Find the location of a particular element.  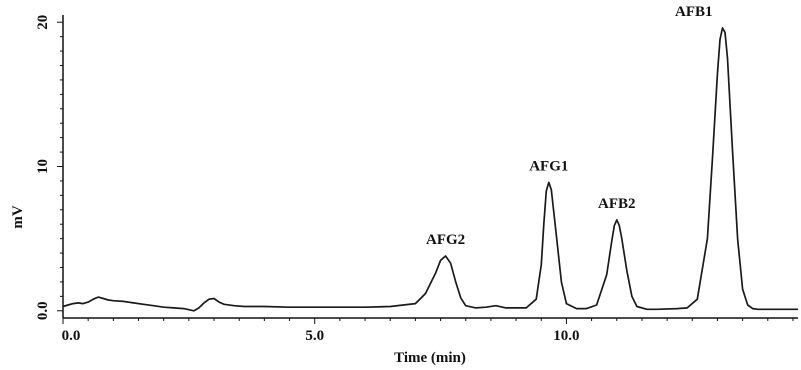

y-axis: 0.0 10 20 is located at coordinates (49, 167).